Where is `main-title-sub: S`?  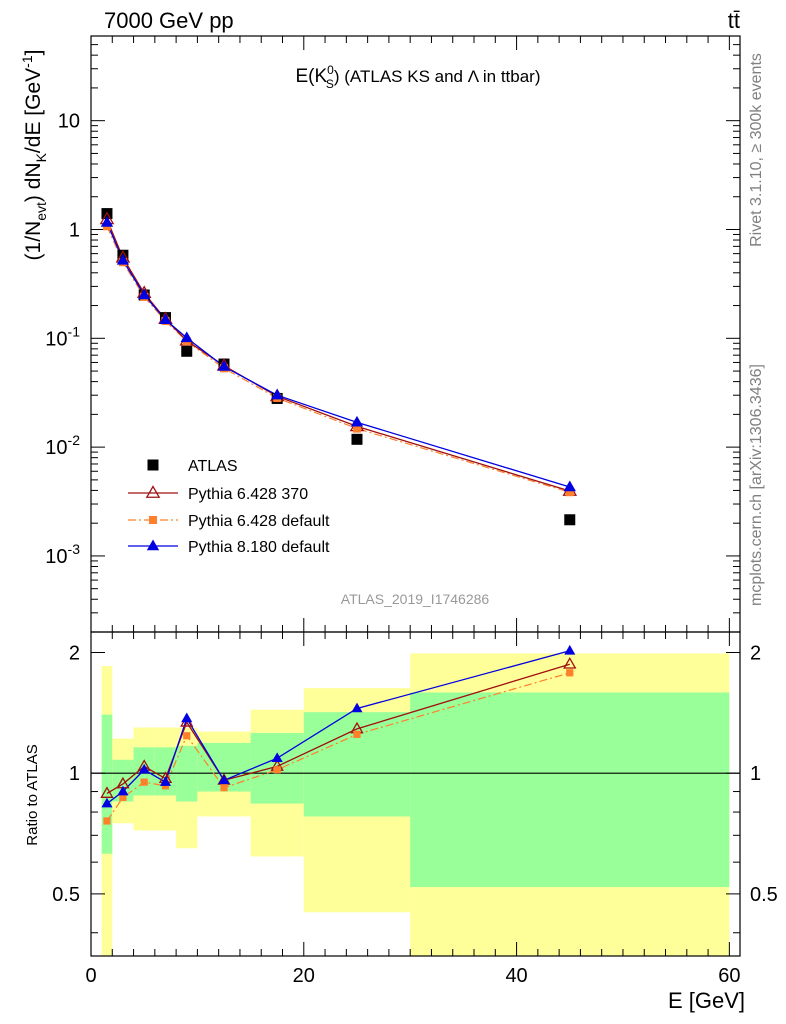 main-title-sub: S is located at coordinates (330, 84).